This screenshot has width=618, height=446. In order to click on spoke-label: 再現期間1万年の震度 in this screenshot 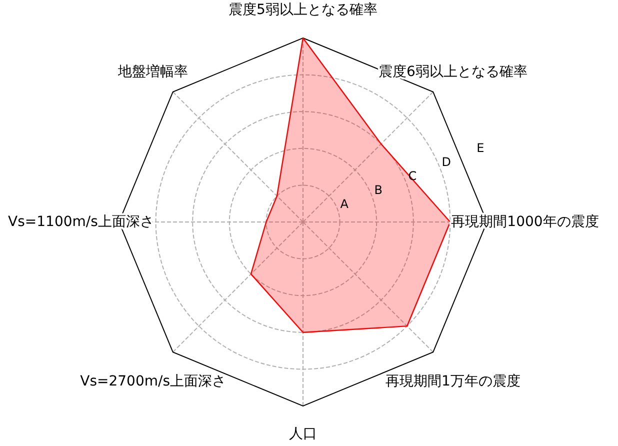, I will do `click(452, 382)`.